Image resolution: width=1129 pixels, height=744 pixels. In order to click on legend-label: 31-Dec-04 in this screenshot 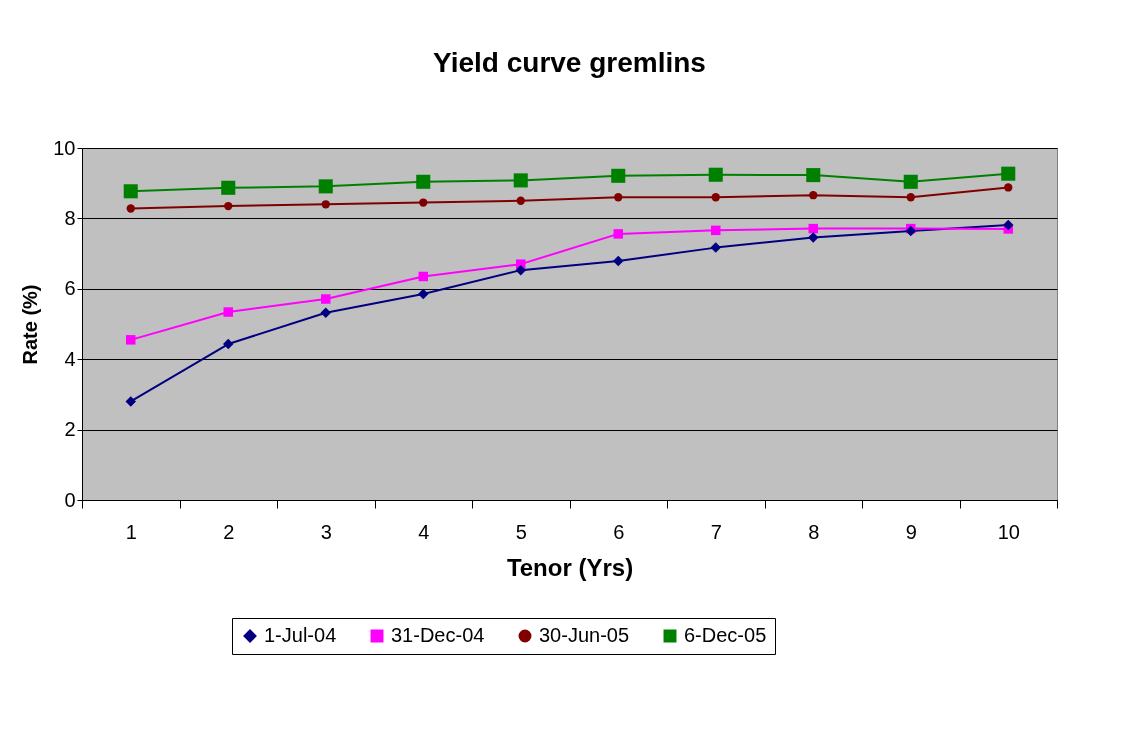, I will do `click(438, 635)`.